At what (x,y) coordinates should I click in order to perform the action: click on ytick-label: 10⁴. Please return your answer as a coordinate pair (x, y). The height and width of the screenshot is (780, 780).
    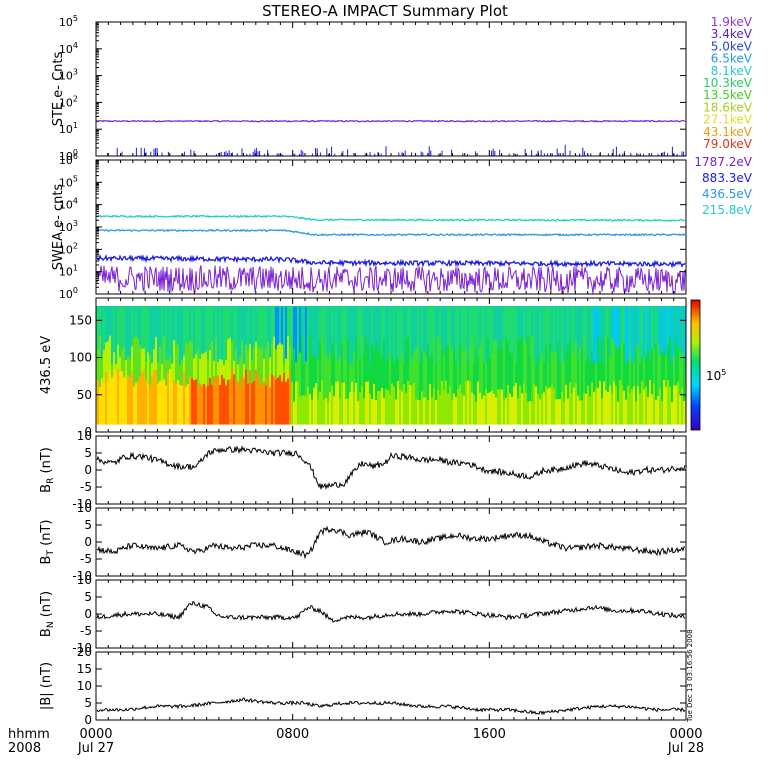
    Looking at the image, I should click on (68, 48).